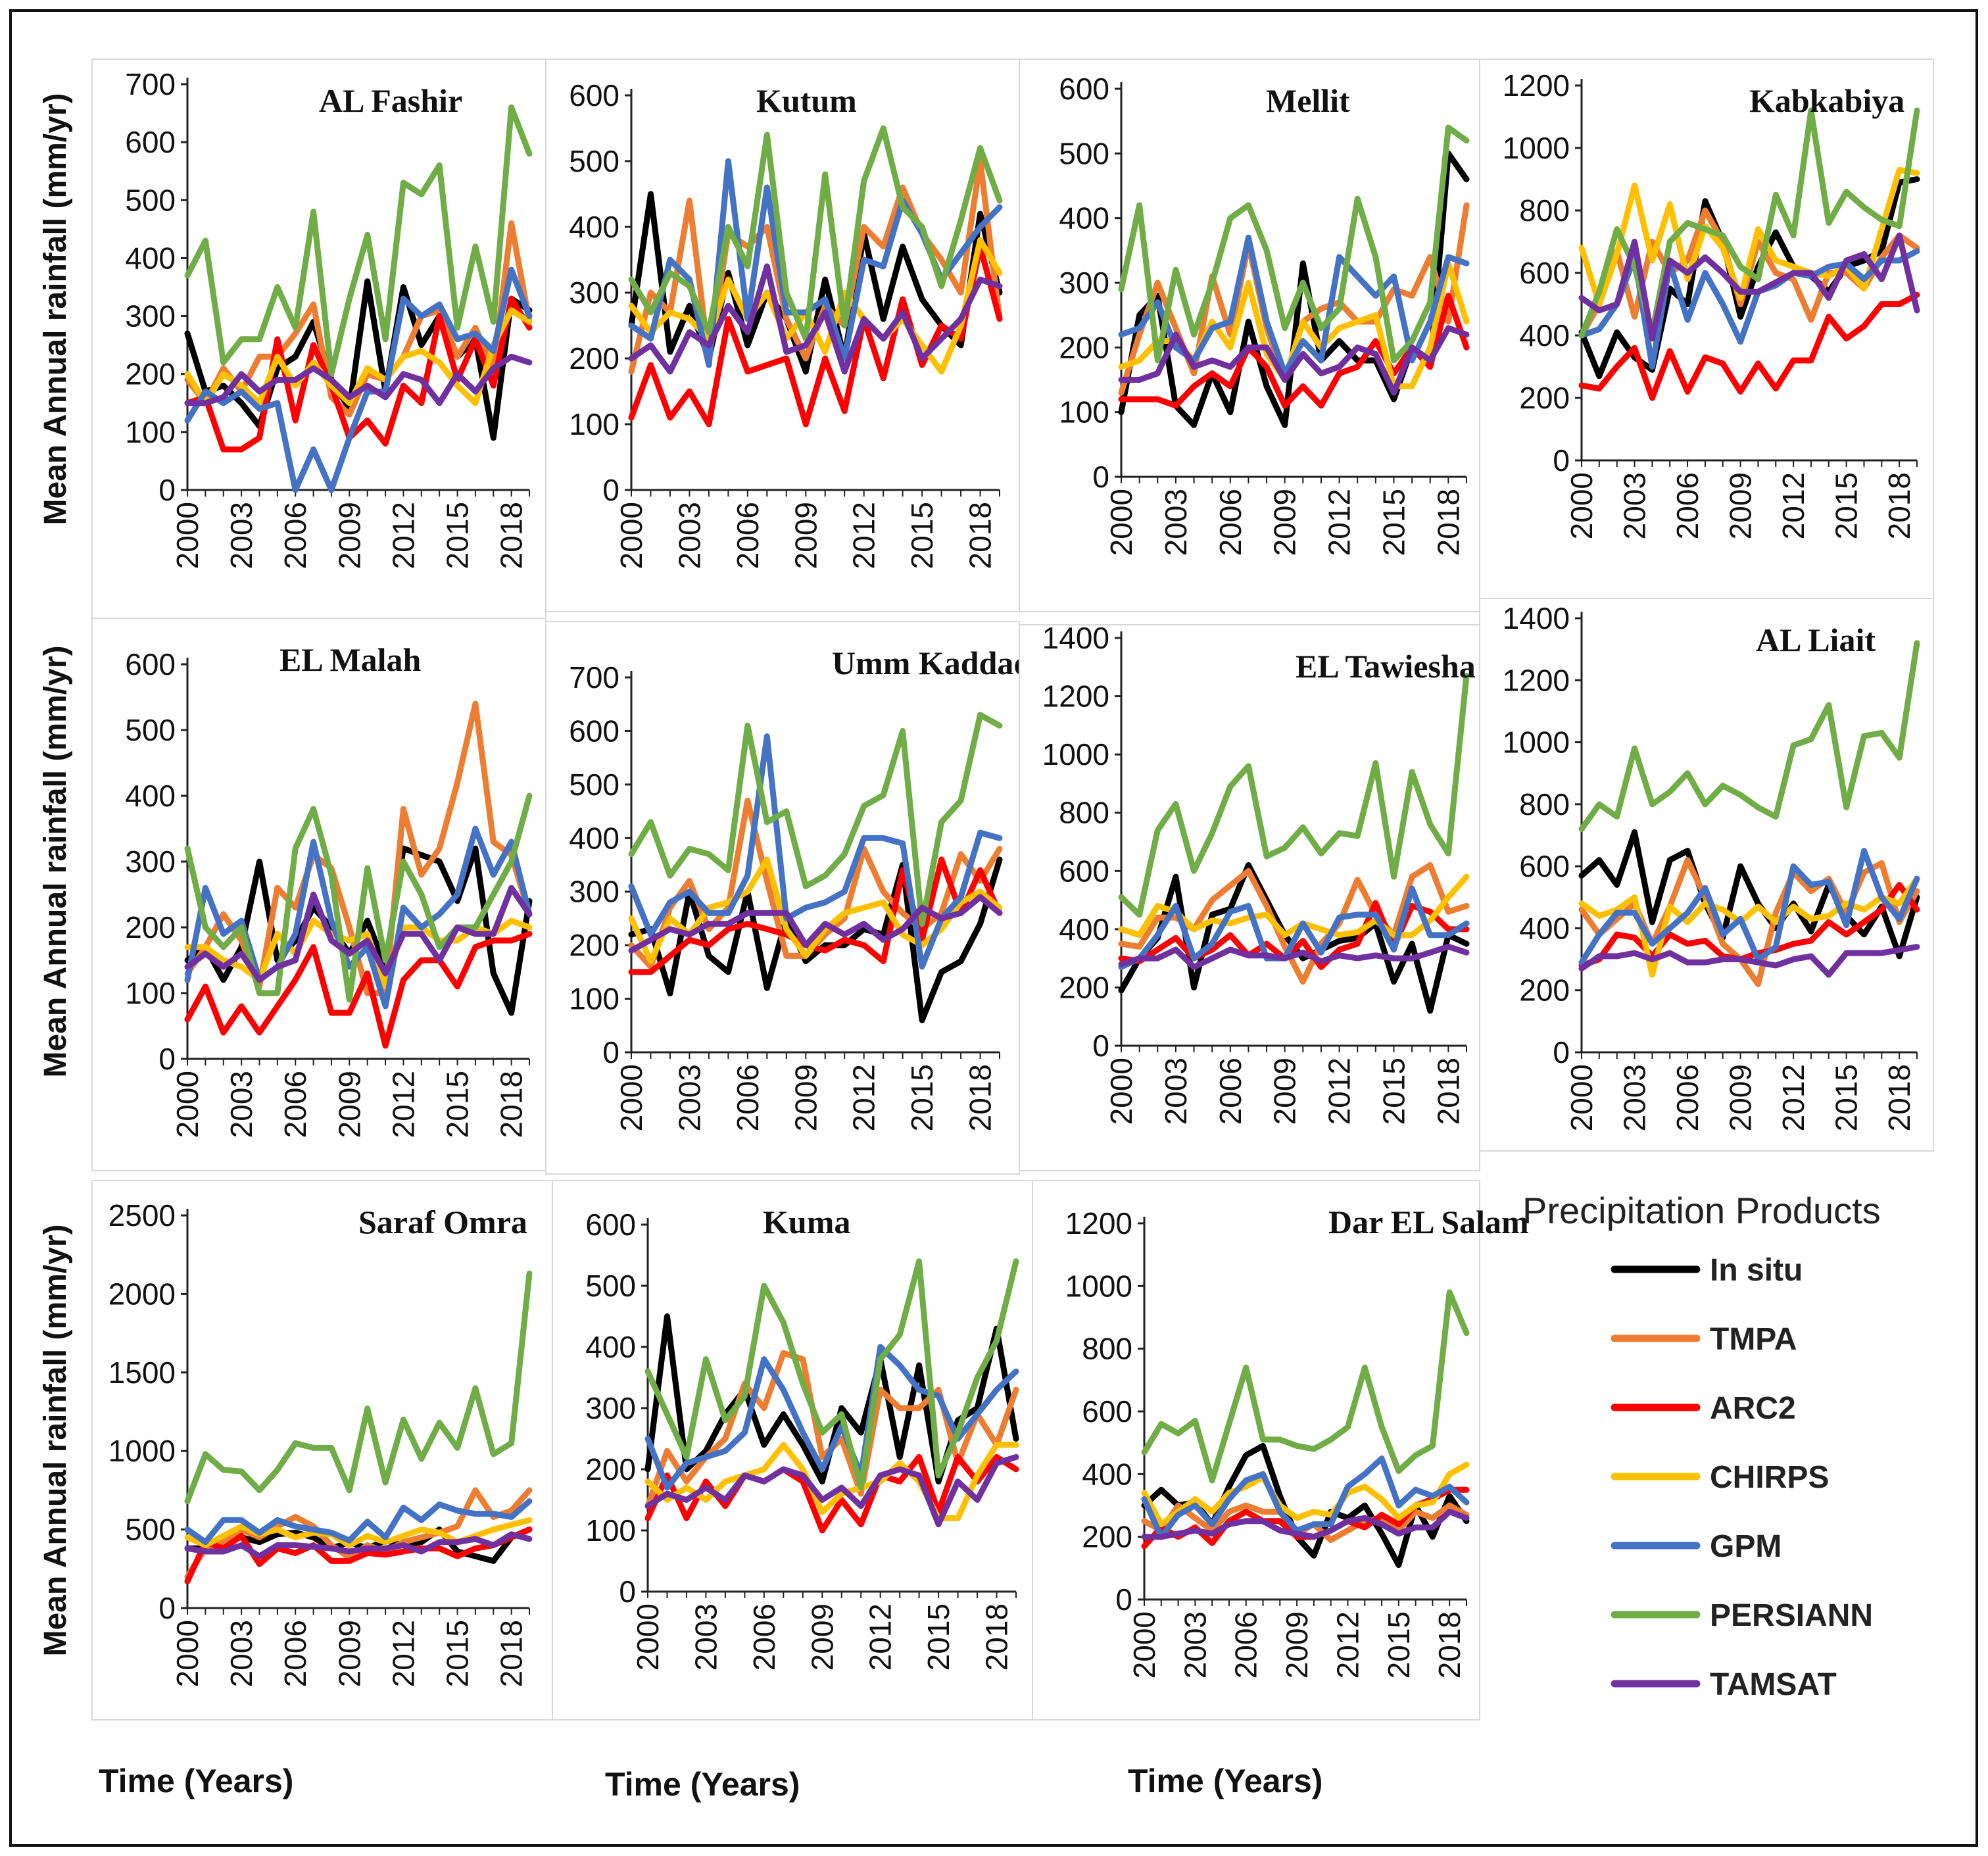  I want to click on x-axis-label-1: Time (Years), so click(196, 1781).